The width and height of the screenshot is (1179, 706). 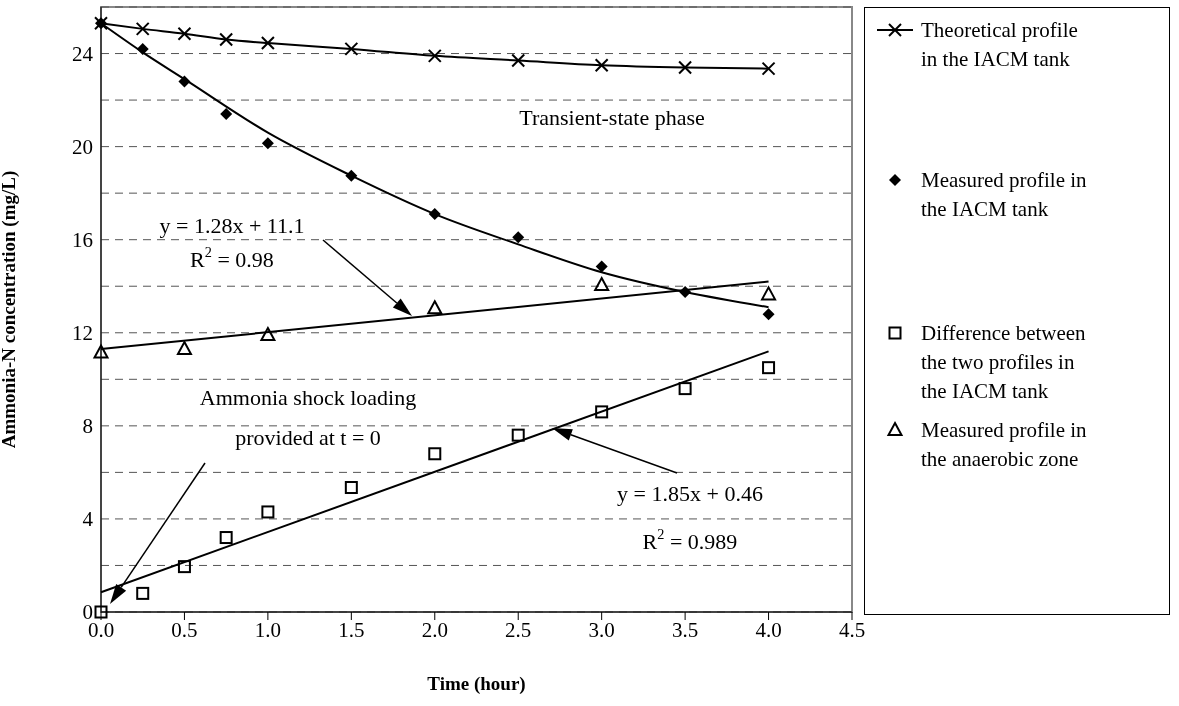 I want to click on x-tick-label: 1.0, so click(x=268, y=629).